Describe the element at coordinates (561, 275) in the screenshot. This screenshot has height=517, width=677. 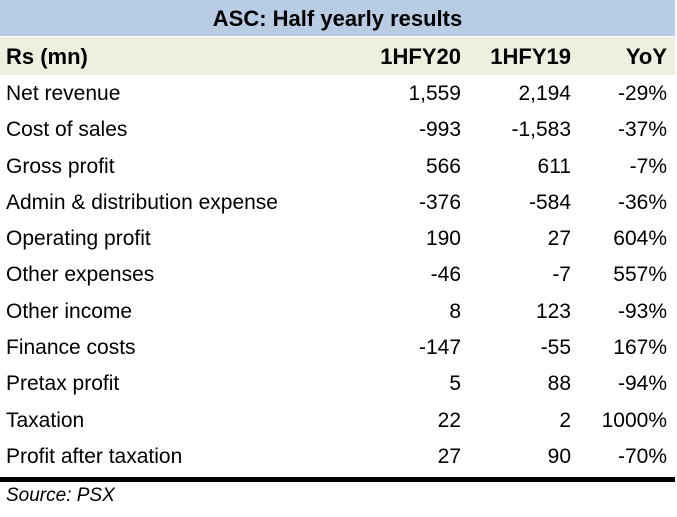
I see `value-1hfy19: -7` at that location.